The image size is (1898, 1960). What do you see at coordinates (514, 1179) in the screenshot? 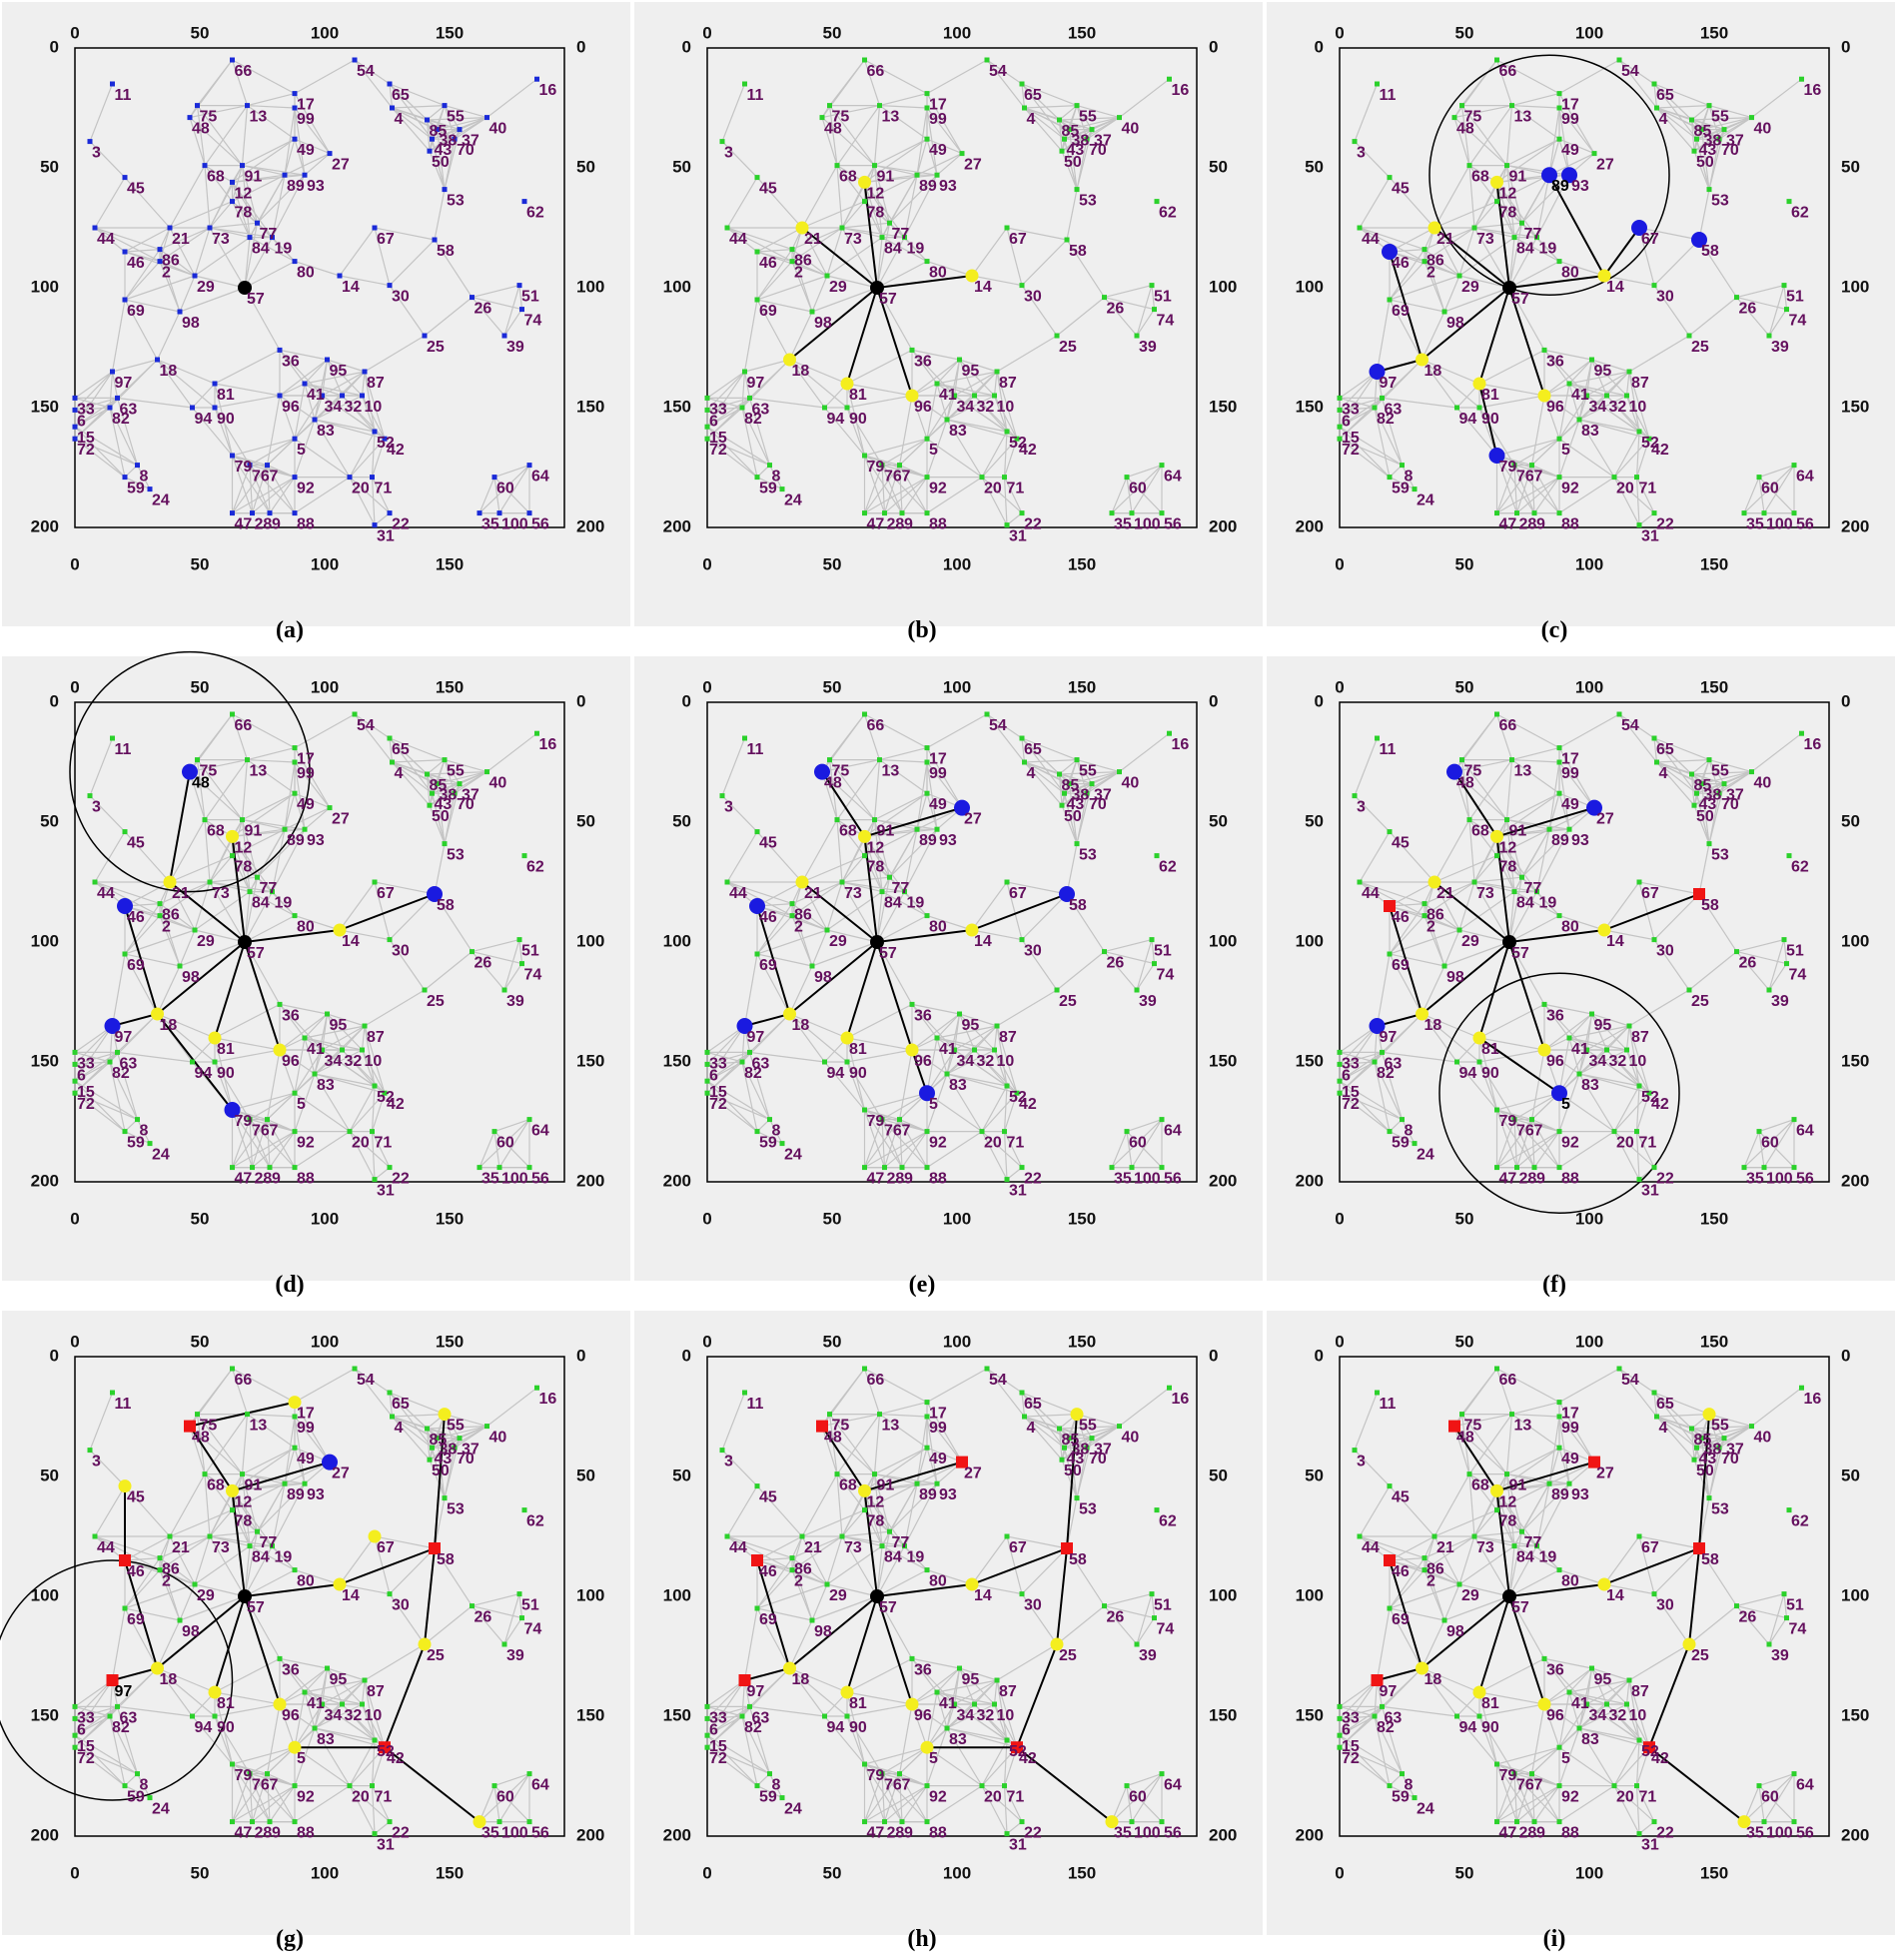
I see `node-label: 100` at bounding box center [514, 1179].